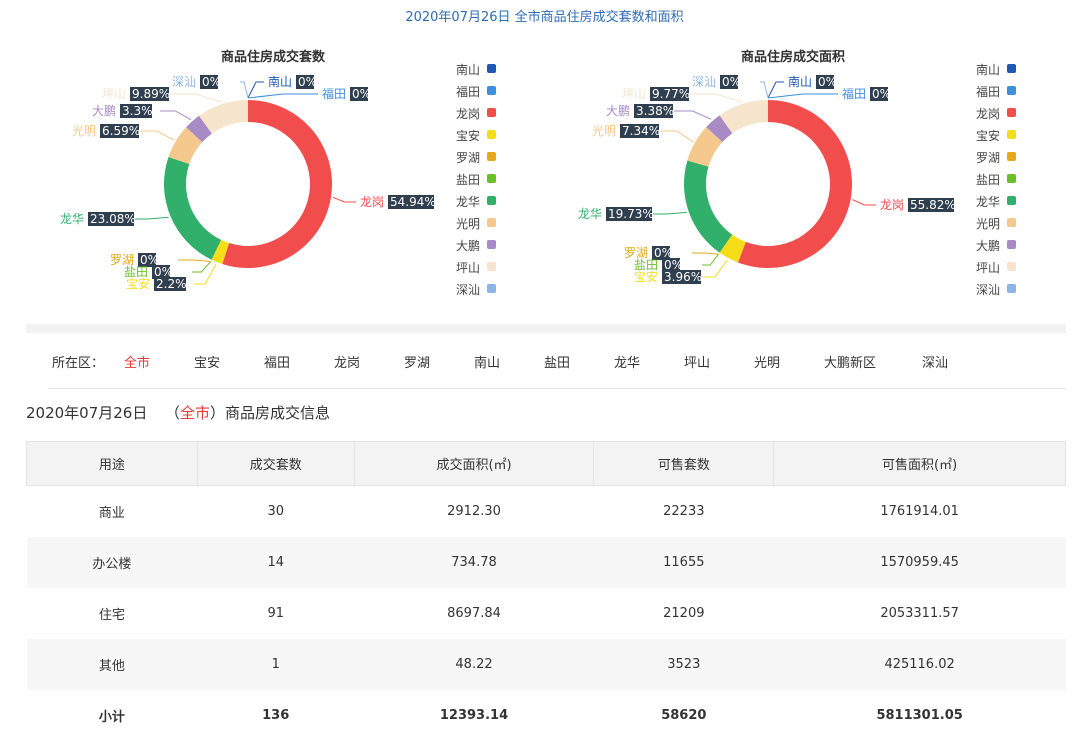 Image resolution: width=1089 pixels, height=741 pixels. What do you see at coordinates (850, 363) in the screenshot?
I see `filter-item: 大鹏新区` at bounding box center [850, 363].